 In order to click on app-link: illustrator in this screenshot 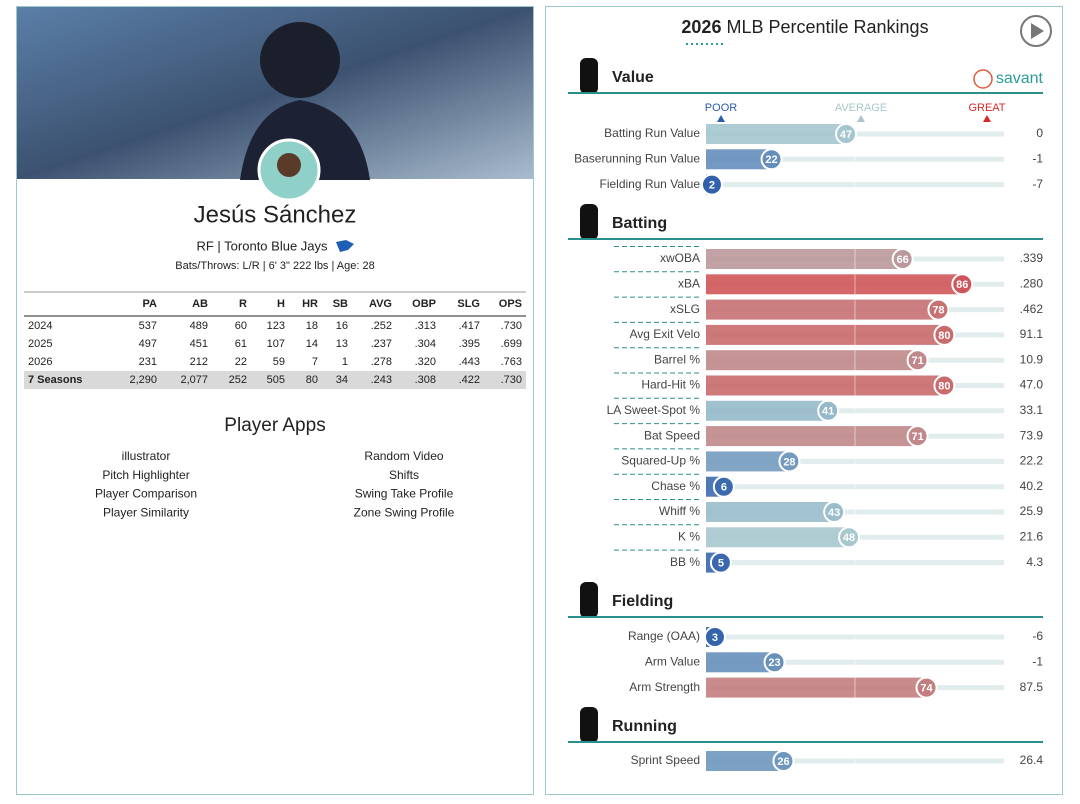, I will do `click(146, 456)`.